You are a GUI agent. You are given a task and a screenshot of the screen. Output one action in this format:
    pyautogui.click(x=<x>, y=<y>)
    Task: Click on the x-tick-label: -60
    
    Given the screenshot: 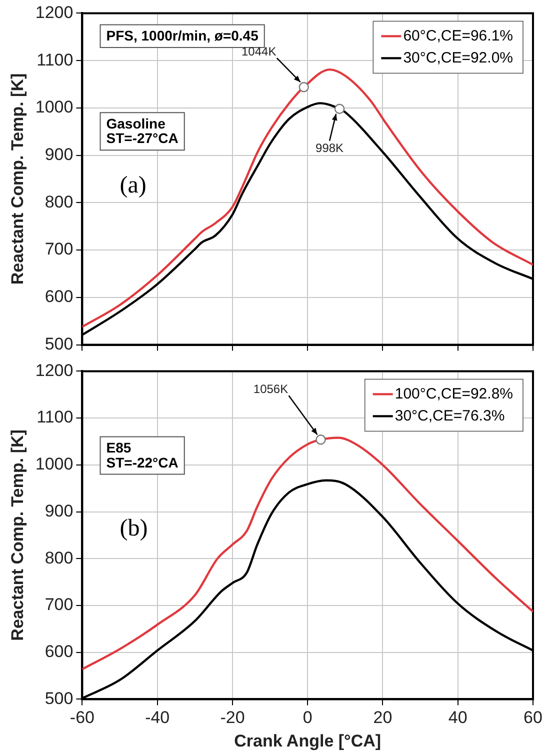 What is the action you would take?
    pyautogui.click(x=82, y=718)
    